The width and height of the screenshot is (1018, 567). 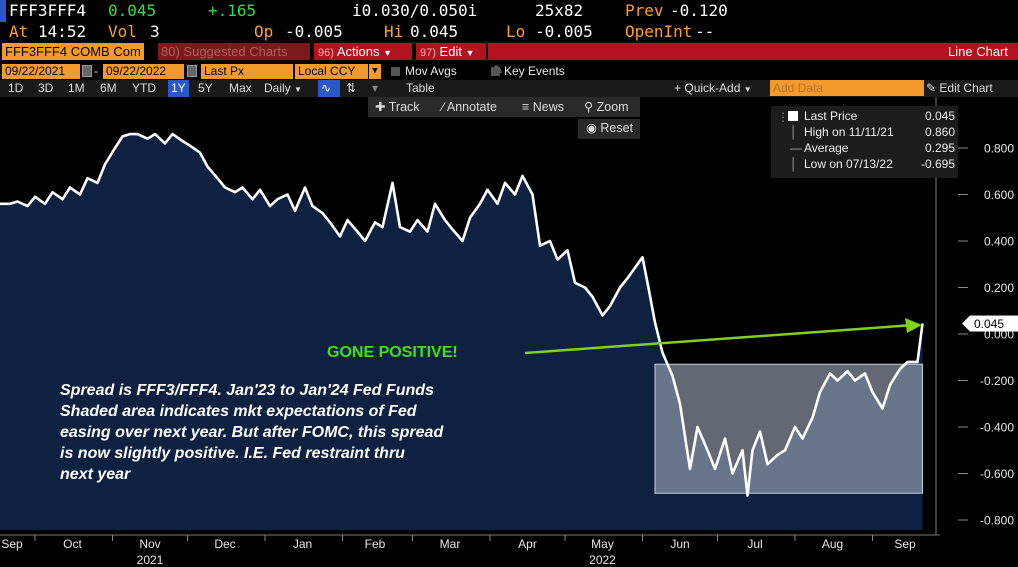 I want to click on period-button-1m: 1M, so click(x=76, y=88).